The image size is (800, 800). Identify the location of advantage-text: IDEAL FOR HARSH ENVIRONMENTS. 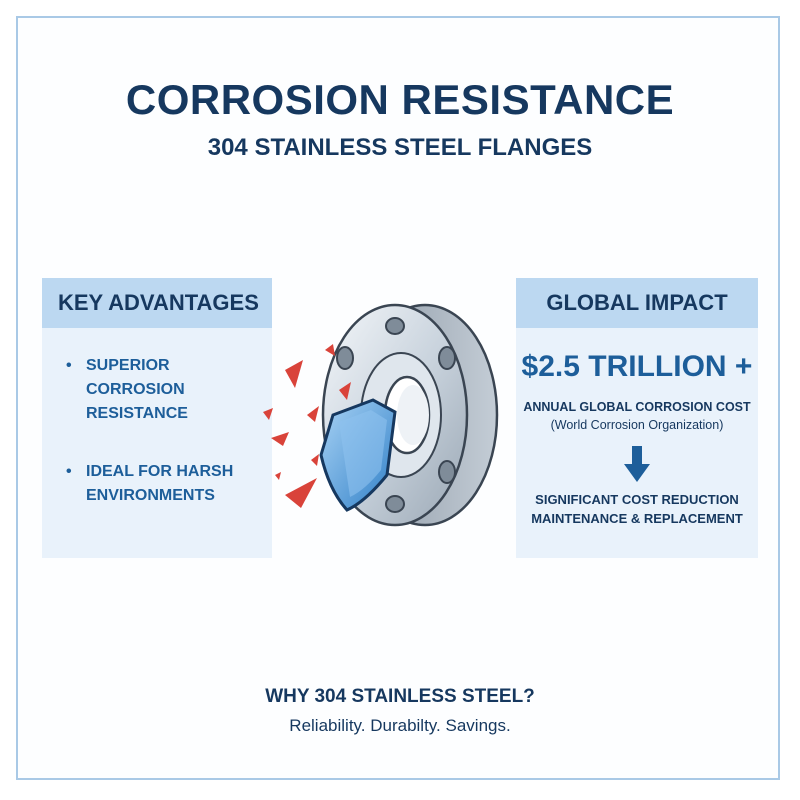
(160, 483).